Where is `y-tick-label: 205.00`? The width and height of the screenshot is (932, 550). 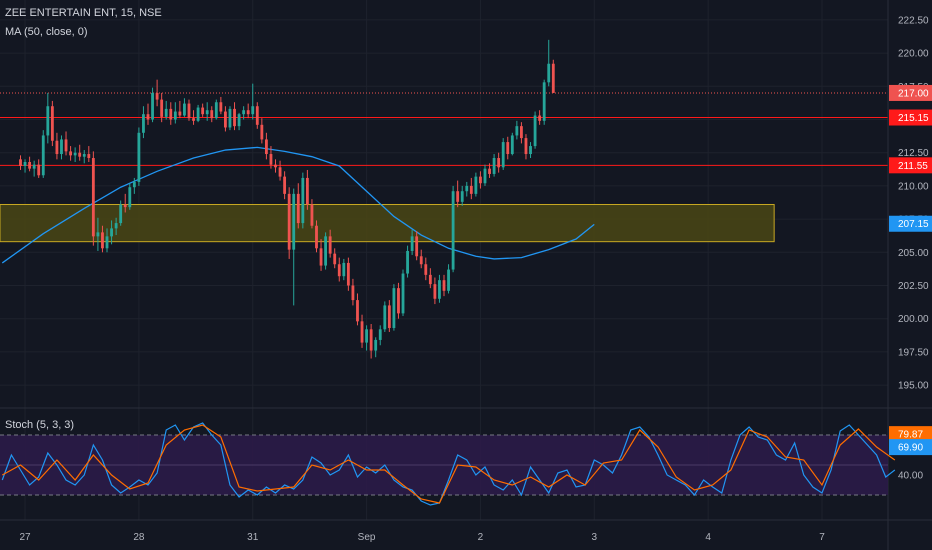 y-tick-label: 205.00 is located at coordinates (913, 253).